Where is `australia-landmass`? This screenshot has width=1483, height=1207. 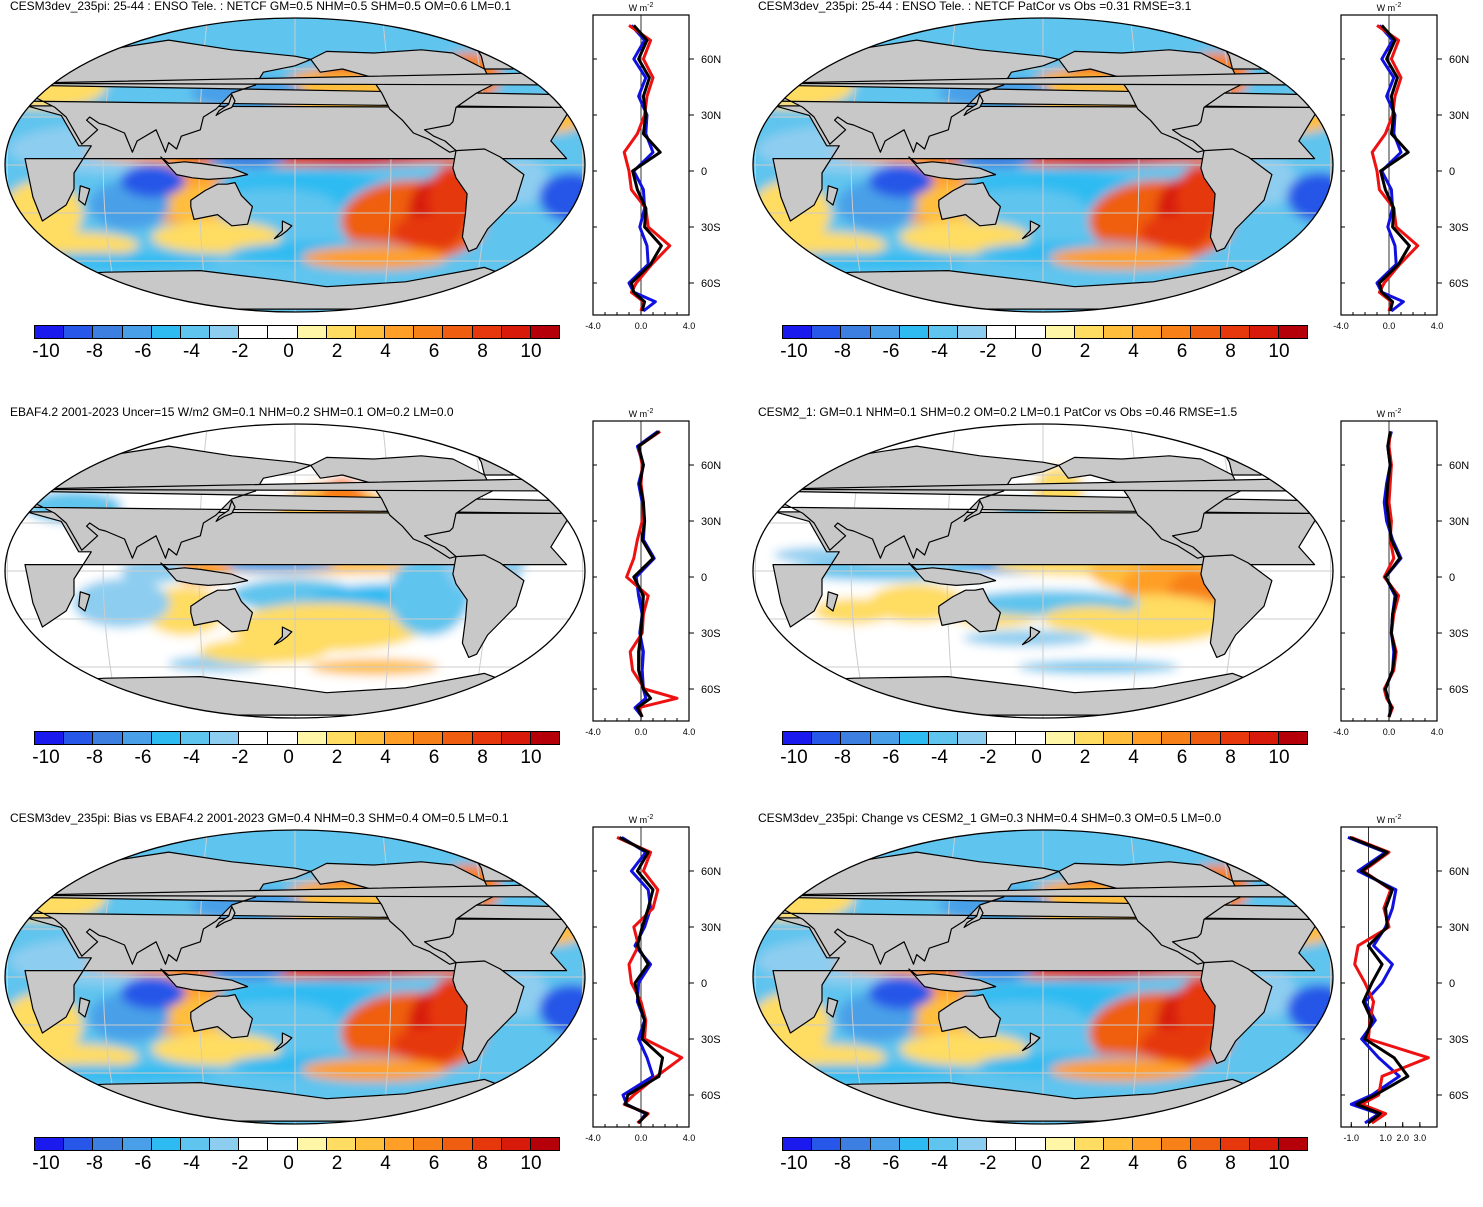 australia-landmass is located at coordinates (221, 204).